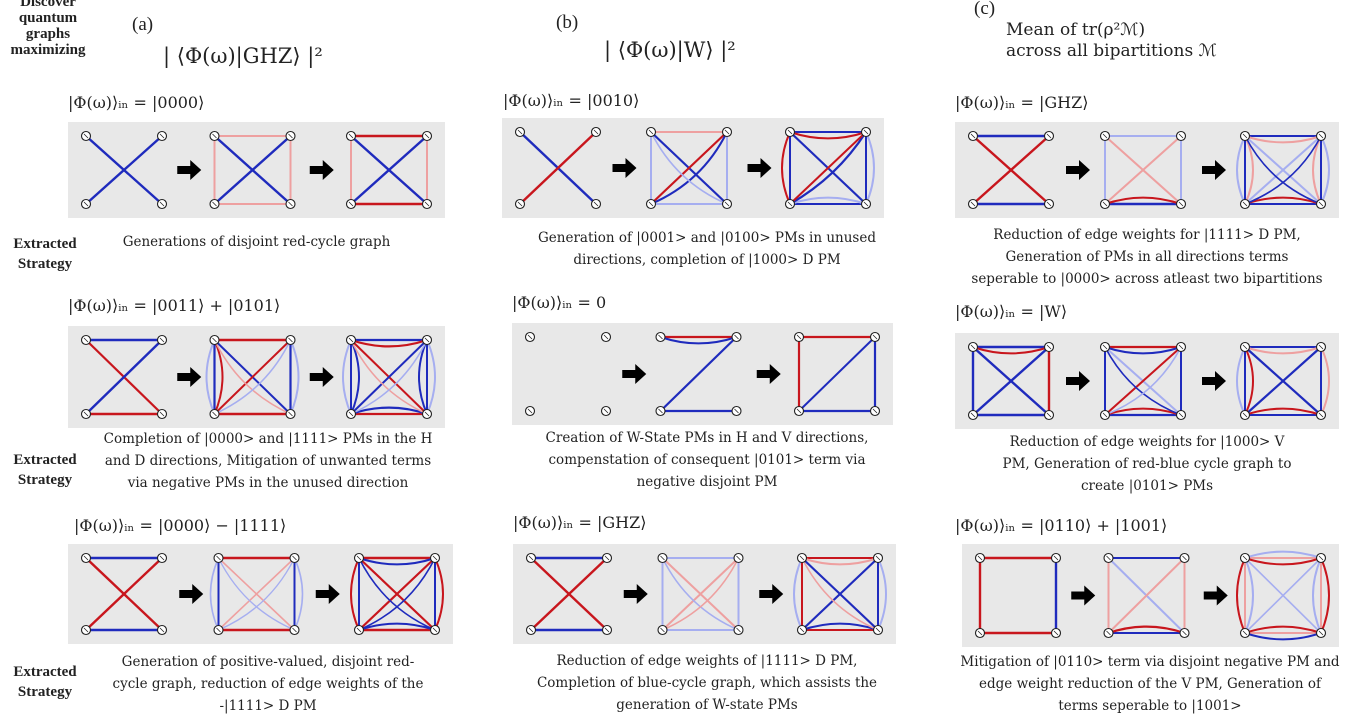 This screenshot has width=1367, height=720. I want to click on graph-panel-c2, so click(1147, 381).